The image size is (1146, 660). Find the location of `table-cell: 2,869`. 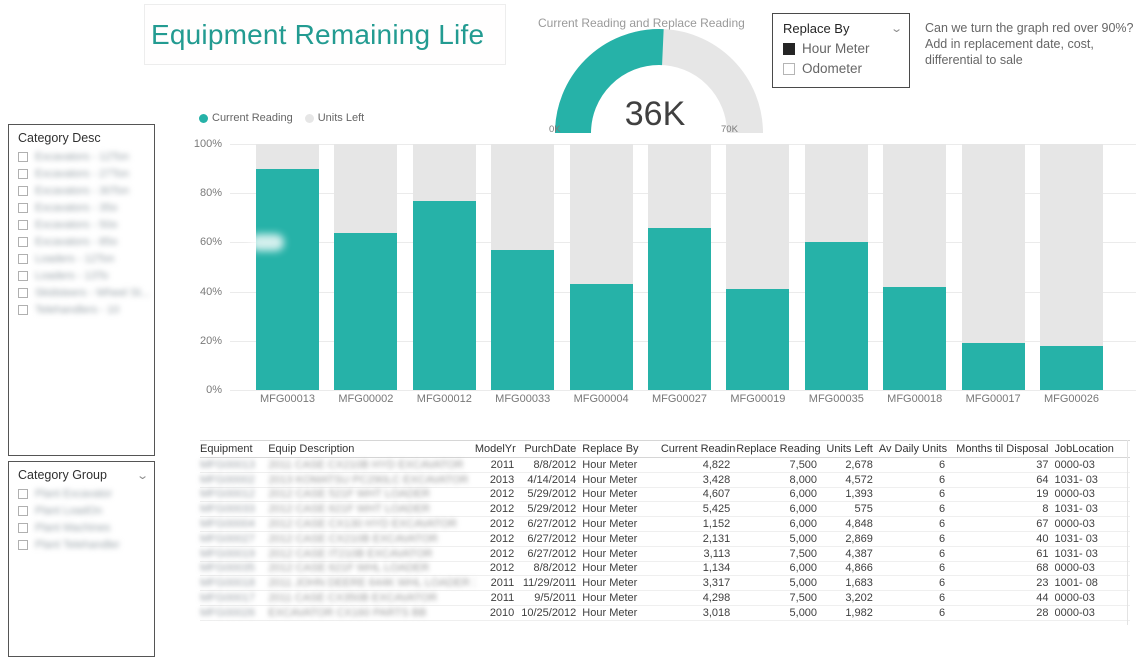

table-cell: 2,869 is located at coordinates (851, 539).